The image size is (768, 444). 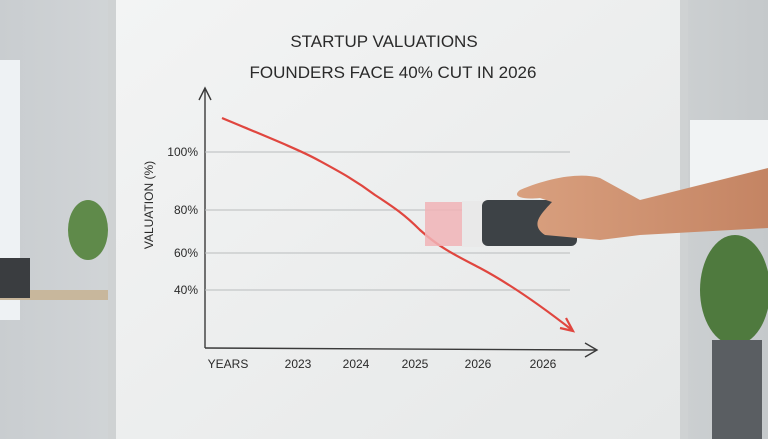 I want to click on window, so click(x=10, y=190).